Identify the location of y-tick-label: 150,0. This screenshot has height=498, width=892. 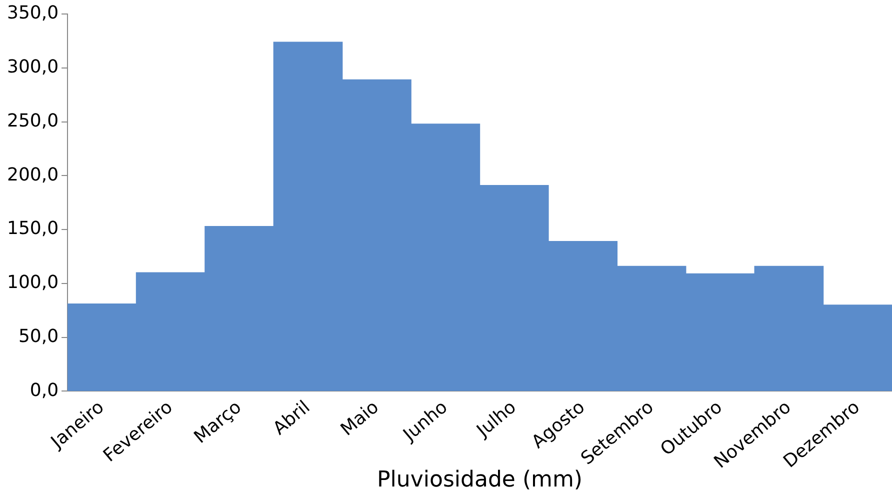
(33, 229).